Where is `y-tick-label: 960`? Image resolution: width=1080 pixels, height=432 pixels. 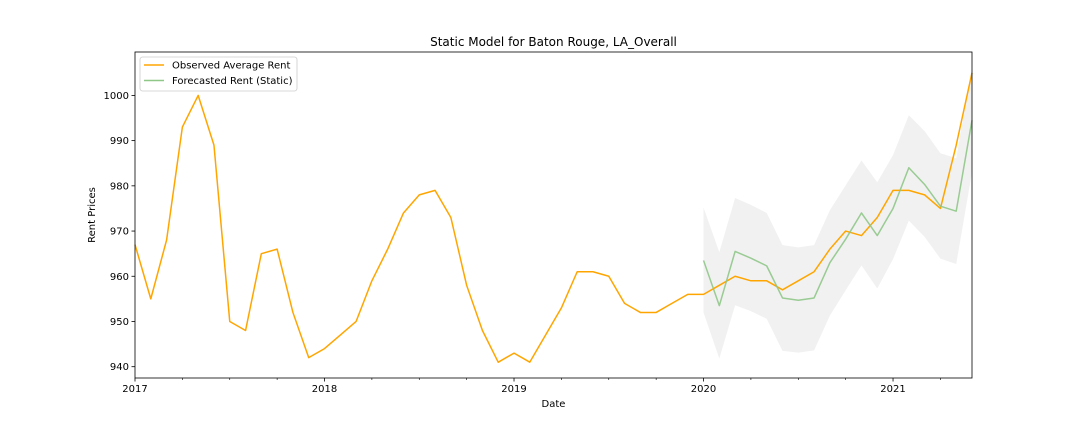 y-tick-label: 960 is located at coordinates (119, 277).